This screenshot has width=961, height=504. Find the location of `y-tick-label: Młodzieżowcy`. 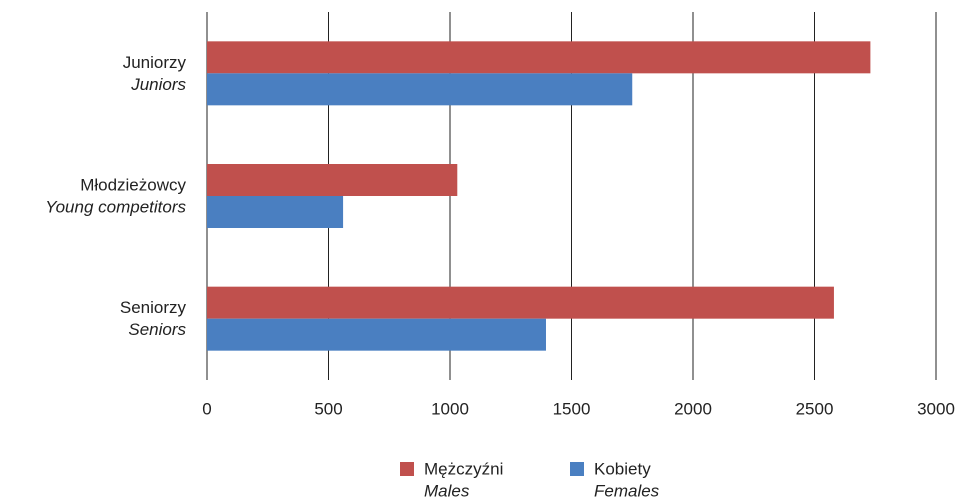

y-tick-label: Młodzieżowcy is located at coordinates (133, 184).